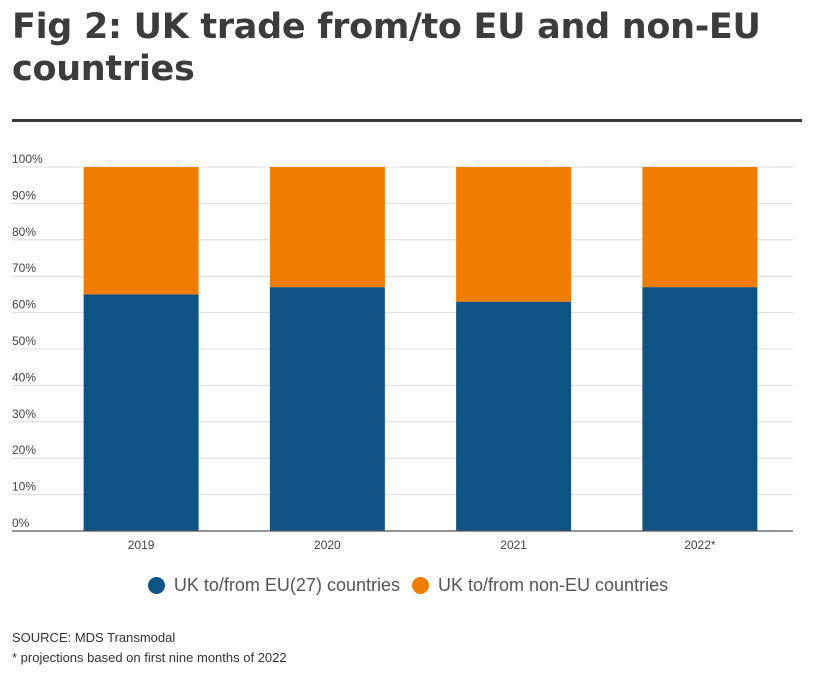 This screenshot has width=816, height=681. I want to click on source-note: SOURCE: MDS Transmodal, so click(94, 637).